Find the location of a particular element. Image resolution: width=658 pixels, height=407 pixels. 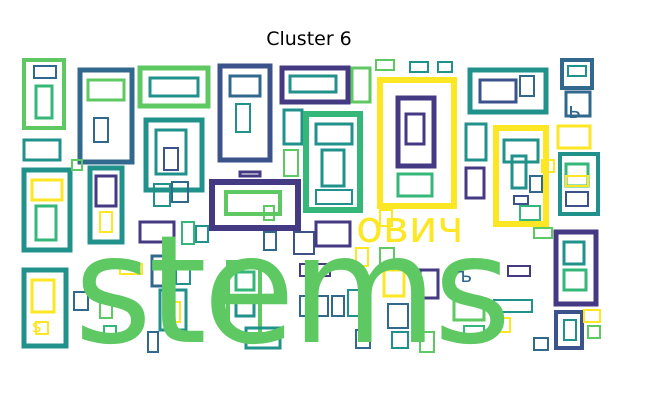

word-3: s is located at coordinates (36, 326).